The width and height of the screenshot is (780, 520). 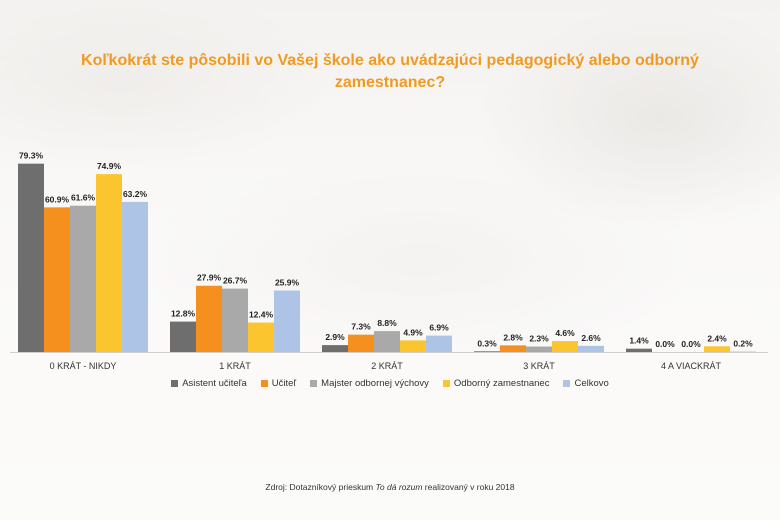 What do you see at coordinates (717, 349) in the screenshot?
I see `bar-odborny-zamestnanec-4-a-viackrat` at bounding box center [717, 349].